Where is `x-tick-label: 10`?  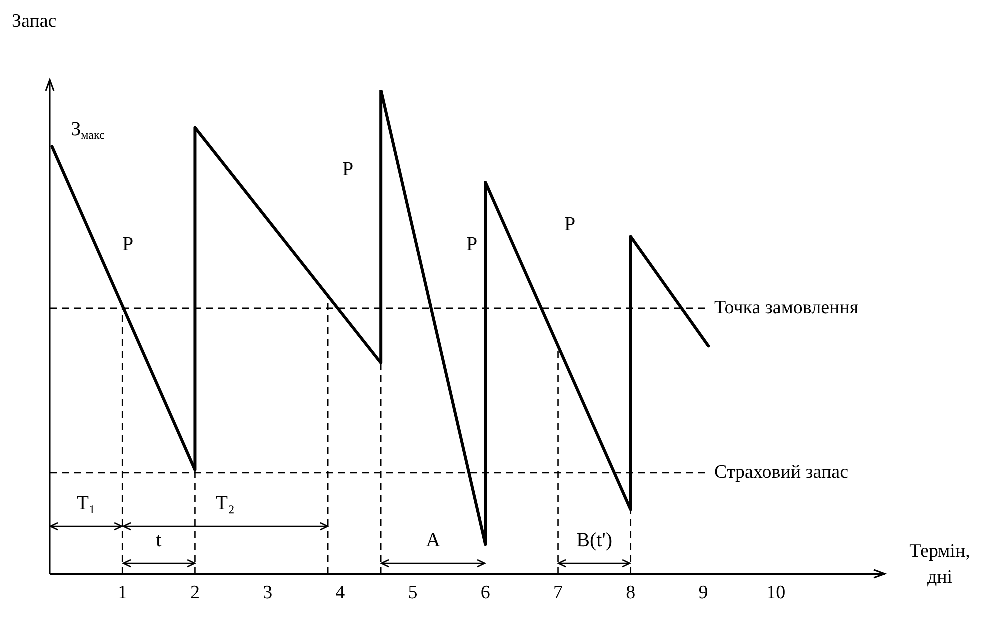 x-tick-label: 10 is located at coordinates (776, 593).